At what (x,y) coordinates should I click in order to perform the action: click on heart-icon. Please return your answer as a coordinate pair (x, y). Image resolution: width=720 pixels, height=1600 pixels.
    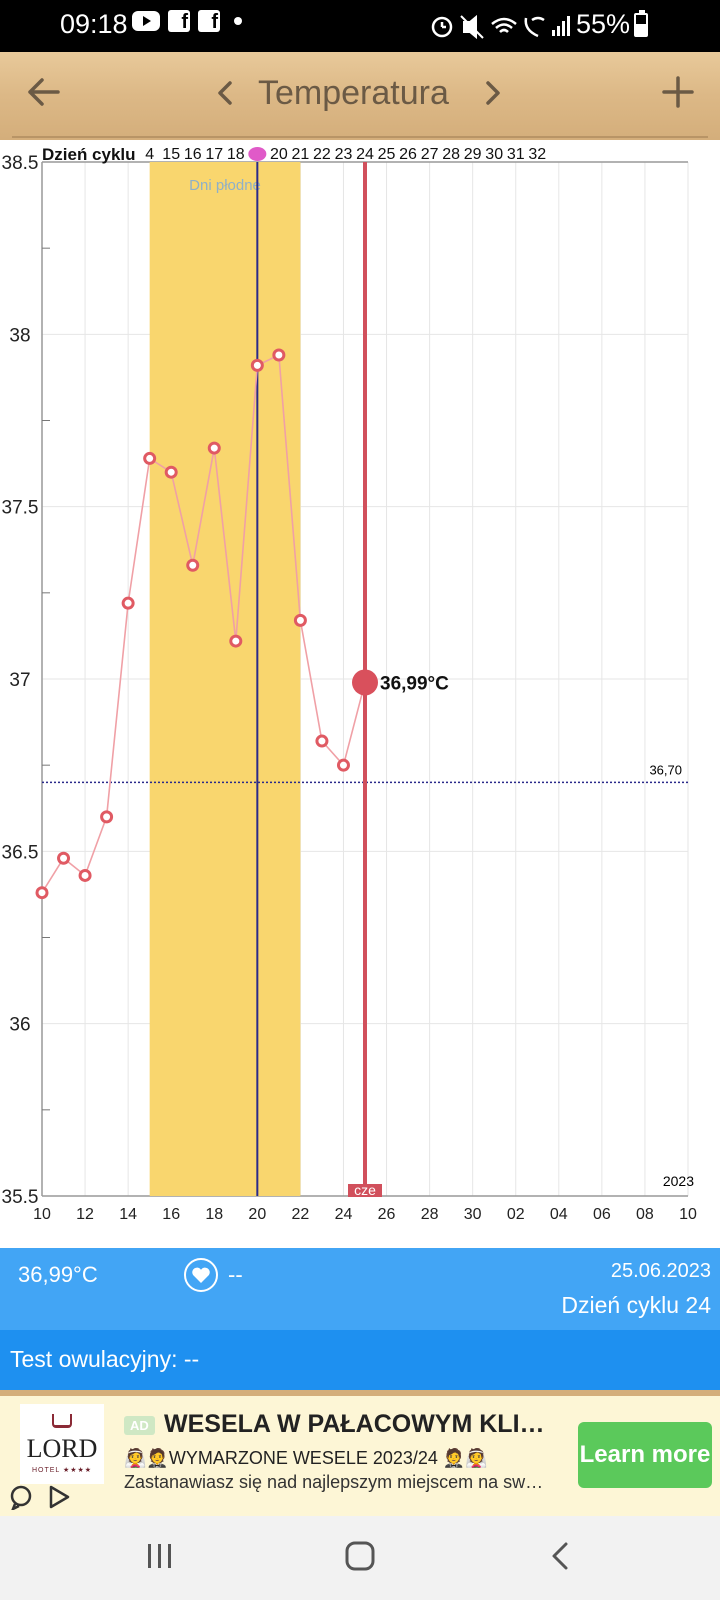
    Looking at the image, I should click on (201, 1275).